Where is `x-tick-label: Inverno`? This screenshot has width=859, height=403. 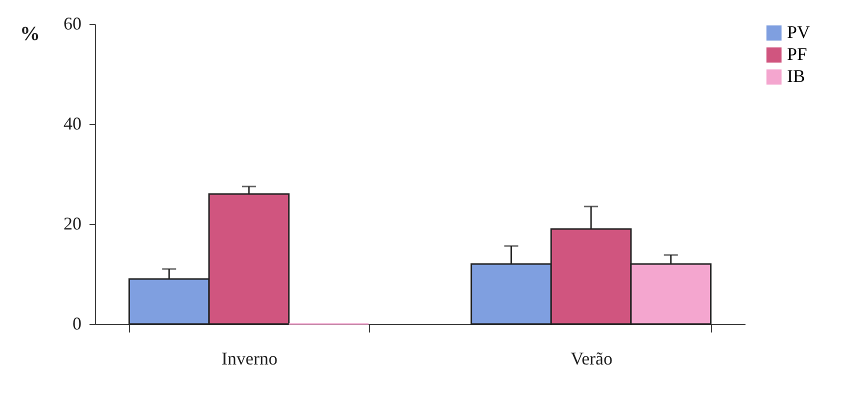 x-tick-label: Inverno is located at coordinates (249, 358).